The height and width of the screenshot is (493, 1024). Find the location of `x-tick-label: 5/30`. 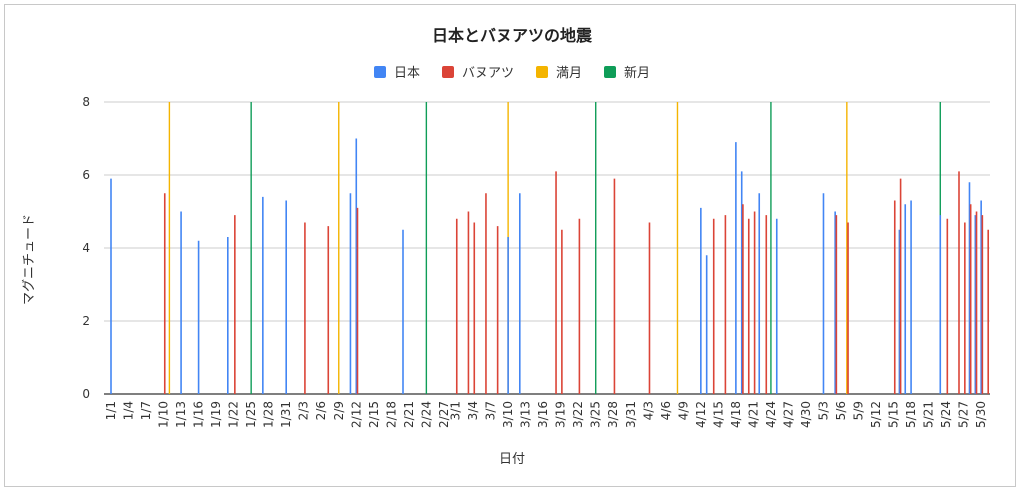

x-tick-label: 5/30 is located at coordinates (981, 414).